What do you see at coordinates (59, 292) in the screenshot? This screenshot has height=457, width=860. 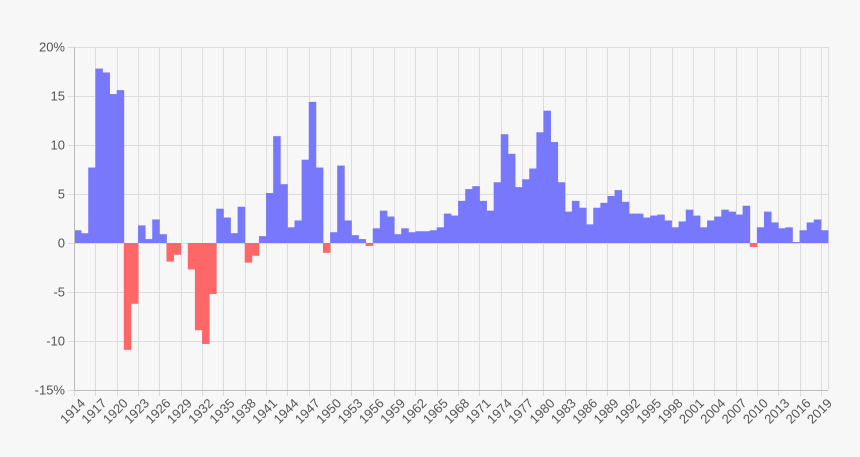 I see `y-tick-label: -5` at bounding box center [59, 292].